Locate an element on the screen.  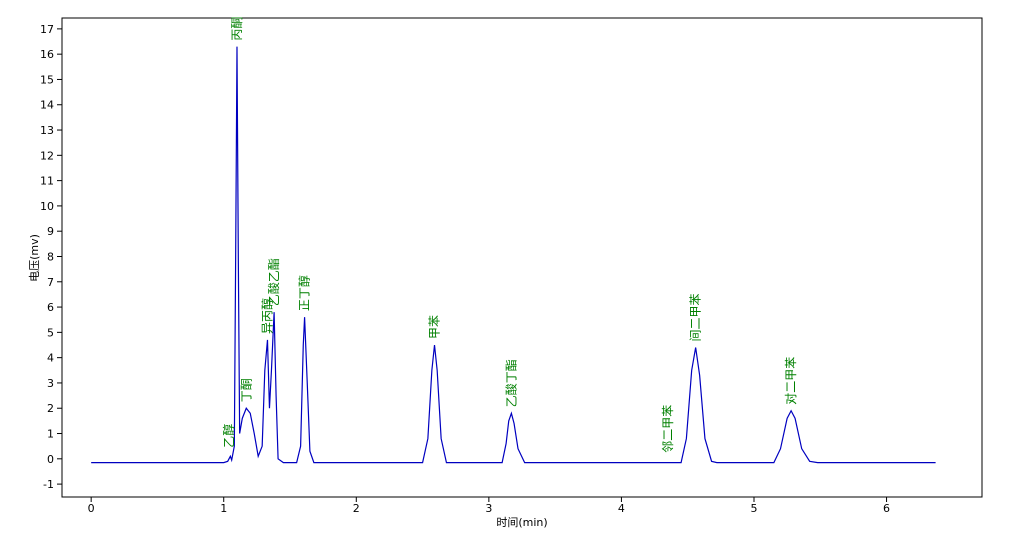
peak-label: 对二甲苯 is located at coordinates (791, 381).